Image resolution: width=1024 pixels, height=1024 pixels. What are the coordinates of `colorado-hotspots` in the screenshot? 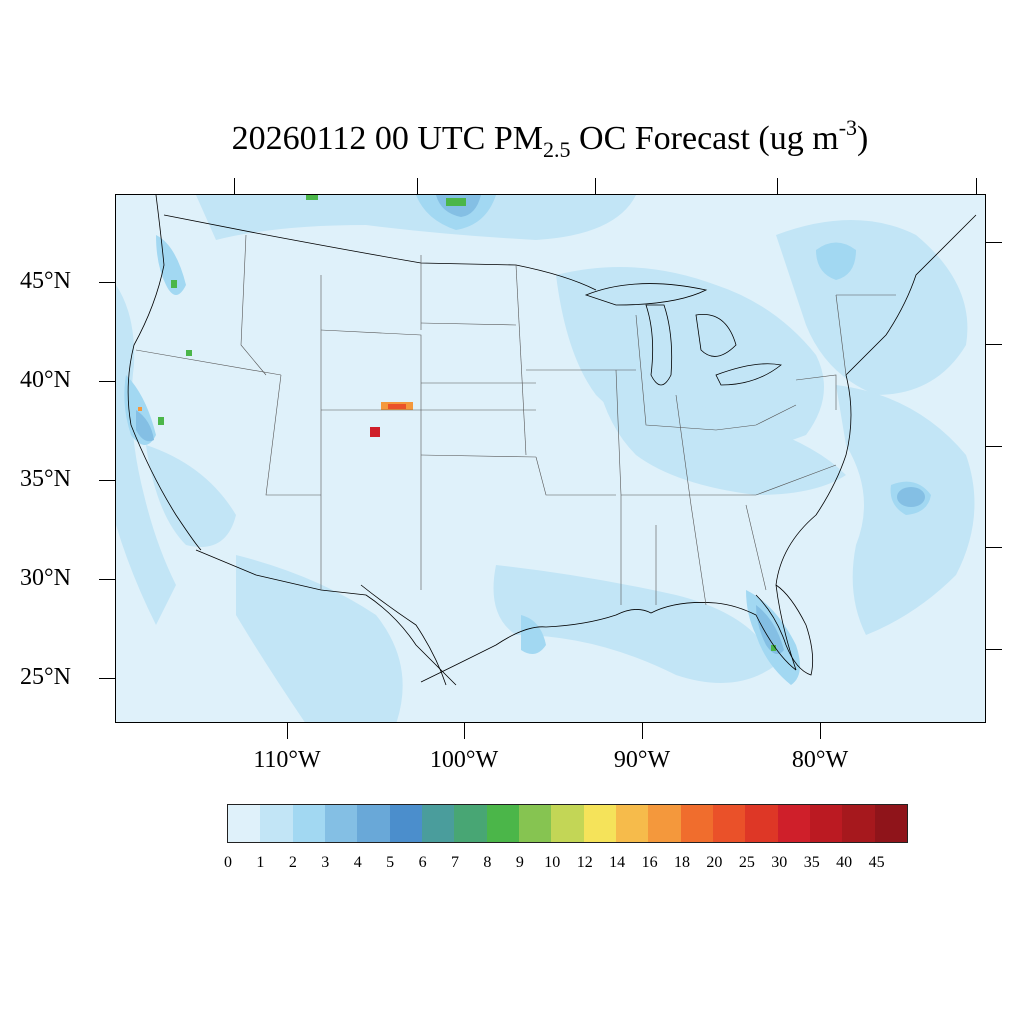 It's located at (275, 419).